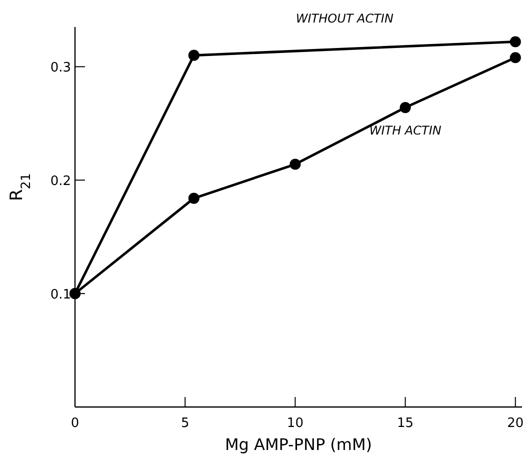 The height and width of the screenshot is (460, 532). What do you see at coordinates (60, 68) in the screenshot?
I see `y-tick-label: 0.3` at bounding box center [60, 68].